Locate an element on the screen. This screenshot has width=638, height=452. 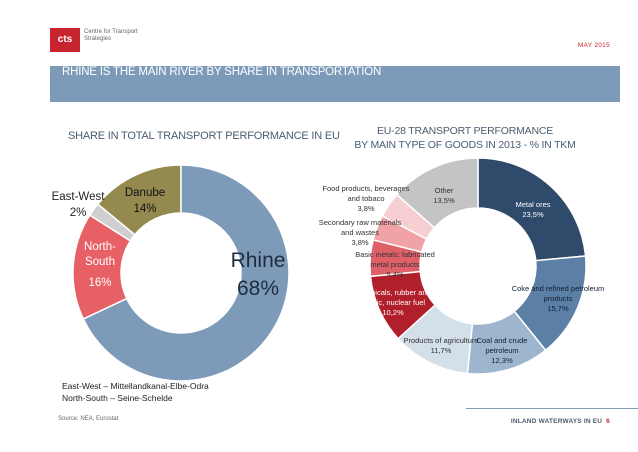
right-label-products-of-agriculture: Products of agriculture 11,7% is located at coordinates (441, 346).